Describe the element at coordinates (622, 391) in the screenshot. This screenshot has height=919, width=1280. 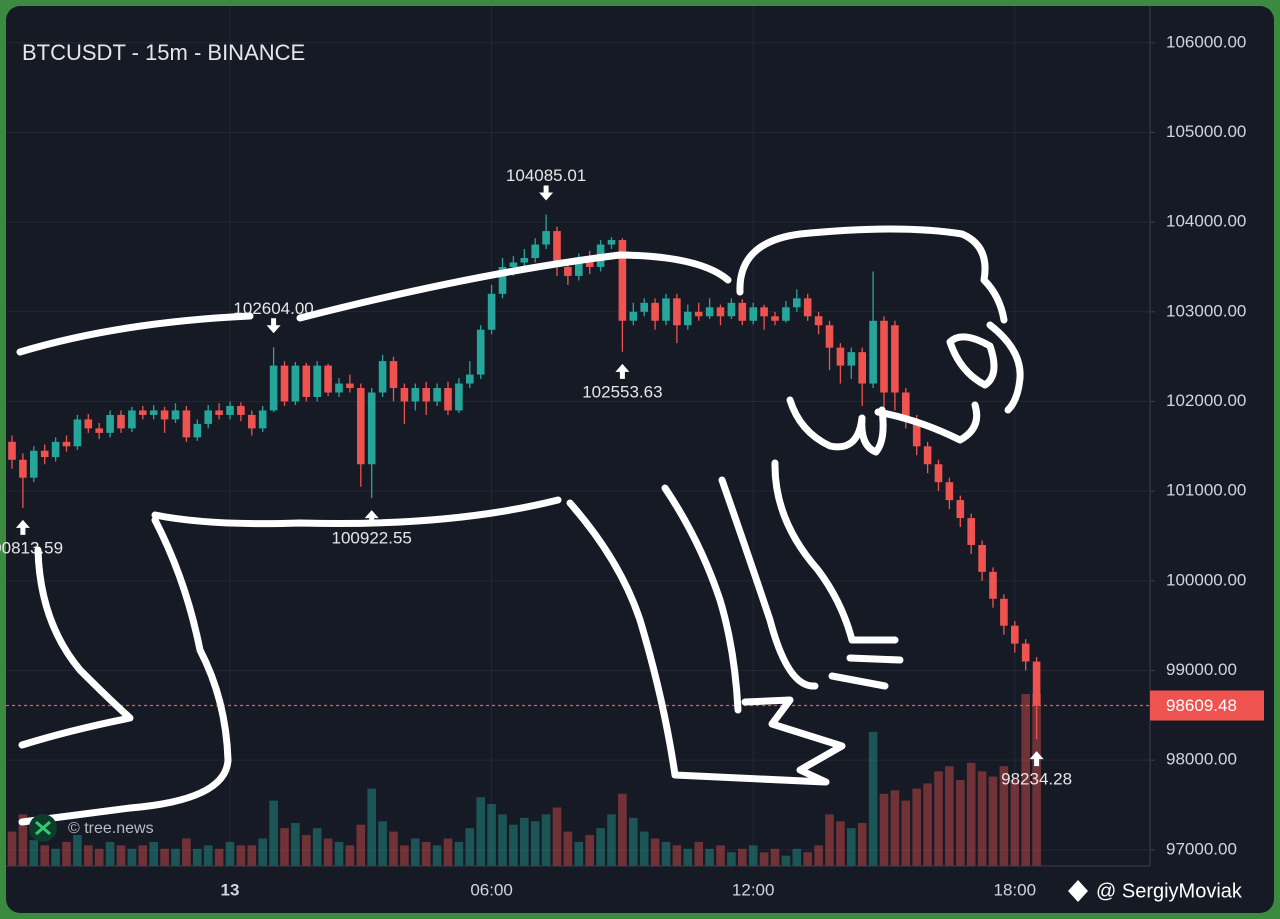
I see `low-label: 102553.63` at that location.